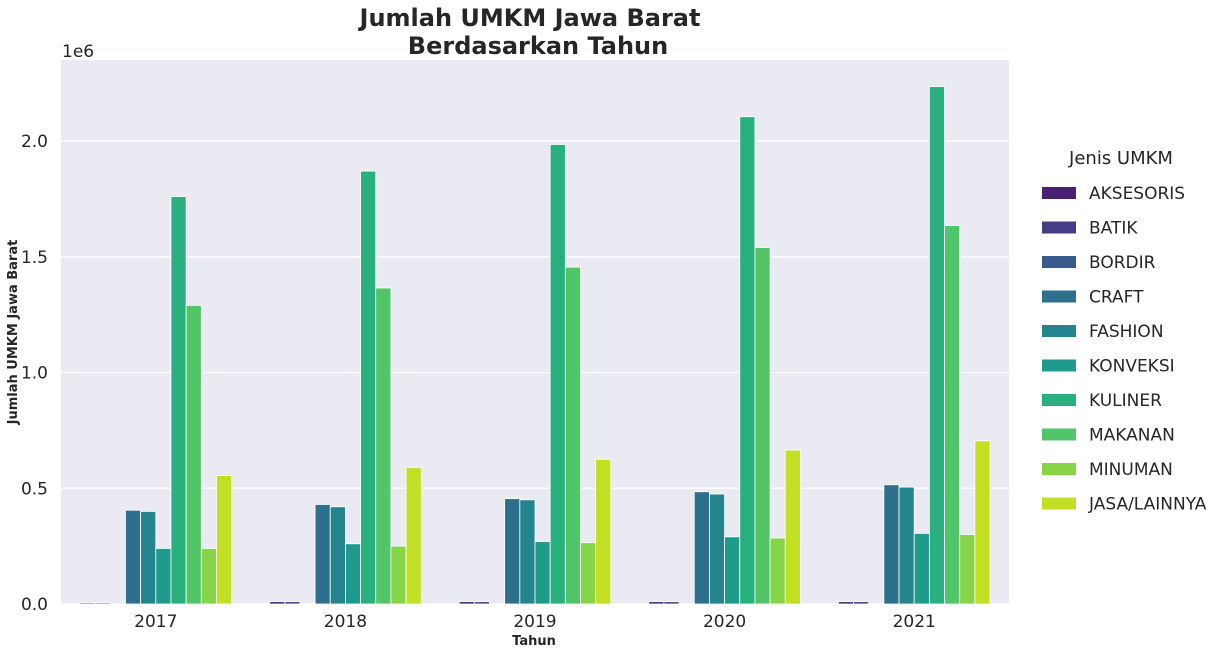  Describe the element at coordinates (603, 531) in the screenshot. I see `bar-jasa-lainnya-2019` at that location.